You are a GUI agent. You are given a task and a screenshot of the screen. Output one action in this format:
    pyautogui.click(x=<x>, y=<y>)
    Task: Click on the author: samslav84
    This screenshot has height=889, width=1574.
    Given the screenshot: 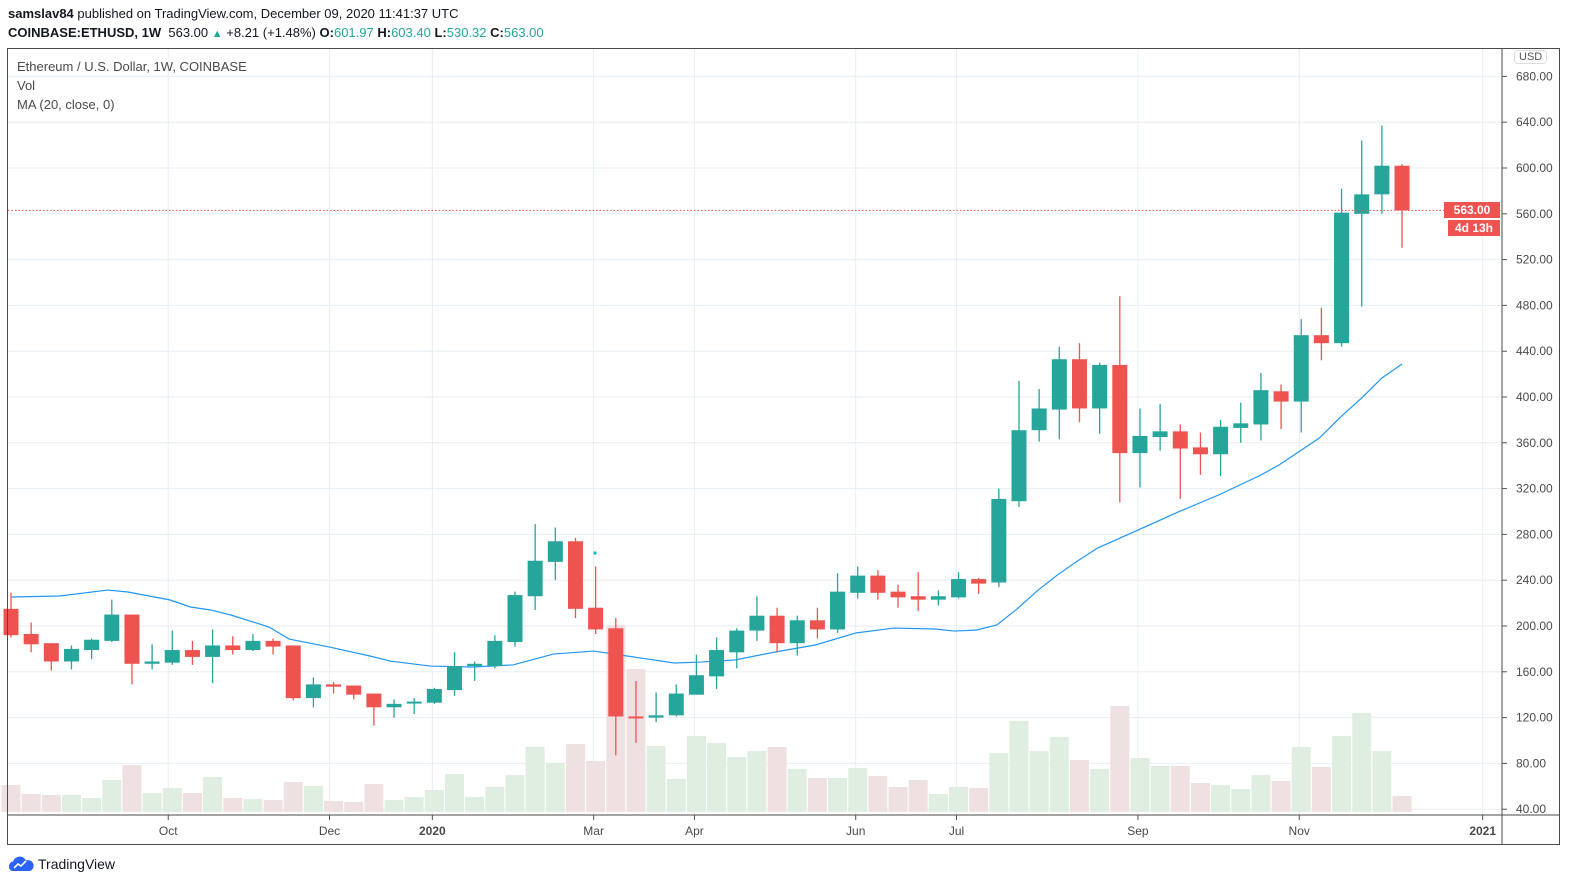 What is the action you would take?
    pyautogui.click(x=41, y=13)
    